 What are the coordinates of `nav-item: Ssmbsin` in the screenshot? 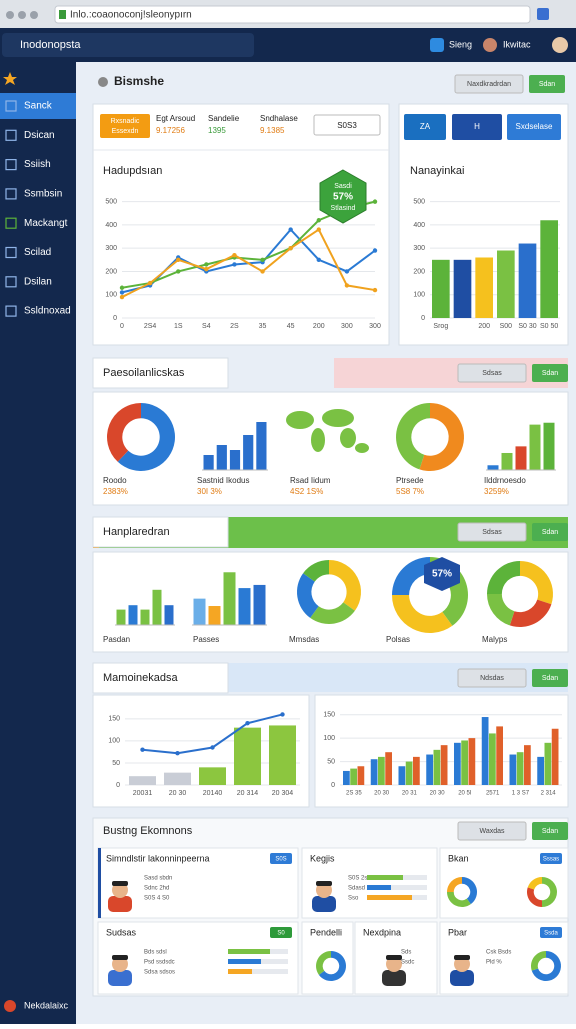 It's located at (43, 194).